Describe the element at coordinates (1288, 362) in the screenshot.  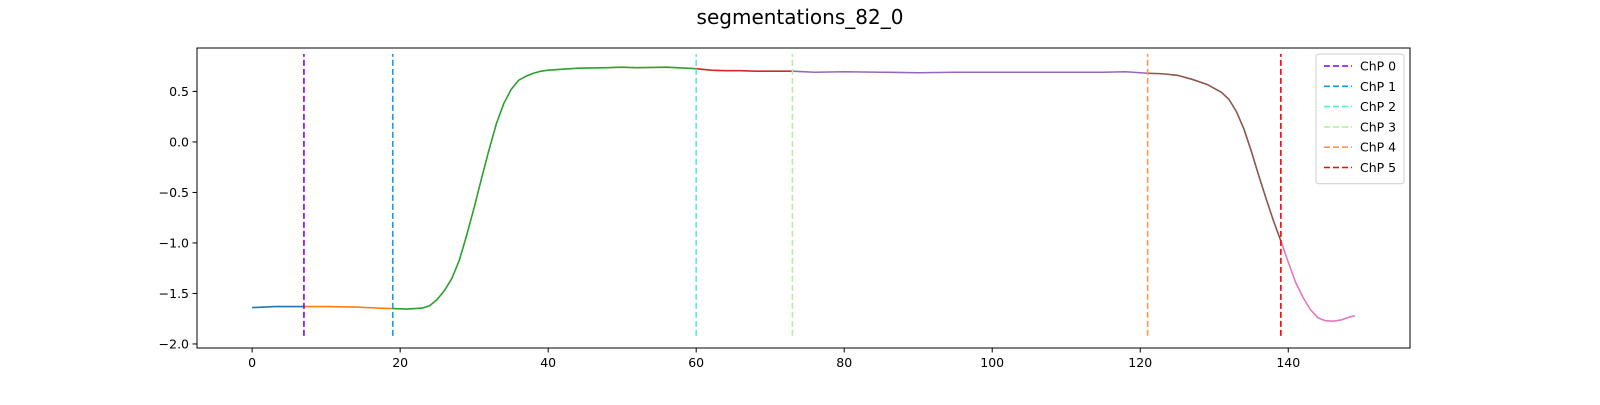
I see `x-tick-label-7: 140` at that location.